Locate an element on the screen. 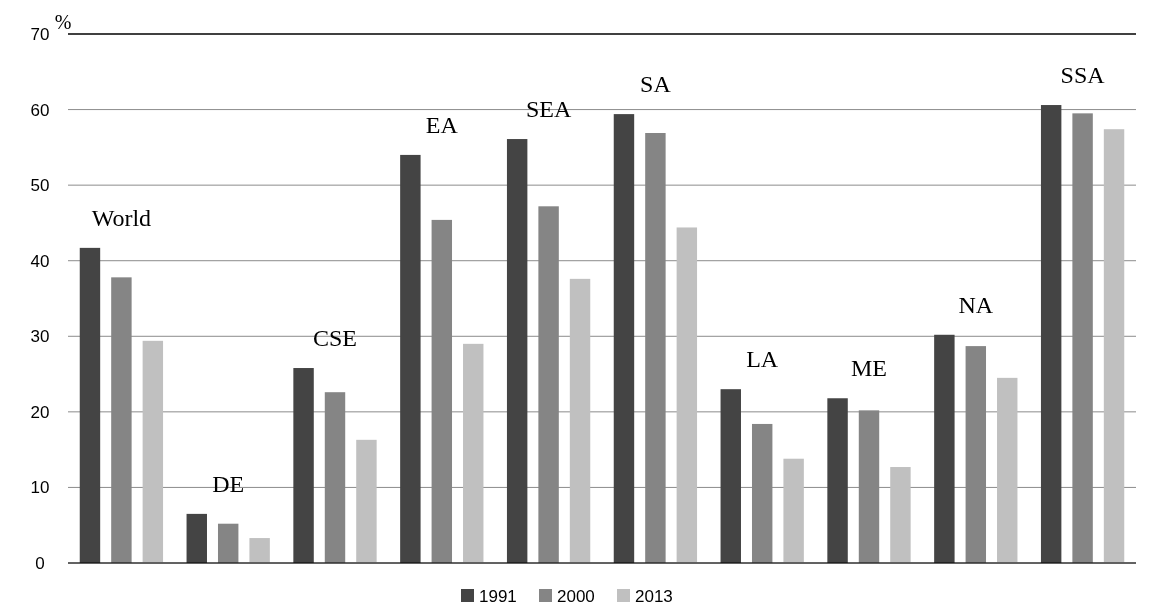  x-tick-label: SA is located at coordinates (656, 84).